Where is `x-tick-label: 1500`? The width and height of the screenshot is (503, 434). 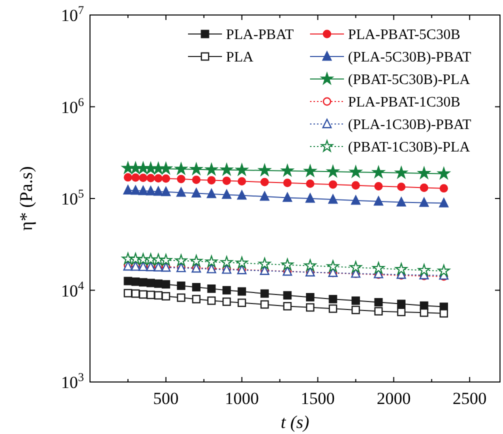 x-tick-label: 1500 is located at coordinates (317, 398).